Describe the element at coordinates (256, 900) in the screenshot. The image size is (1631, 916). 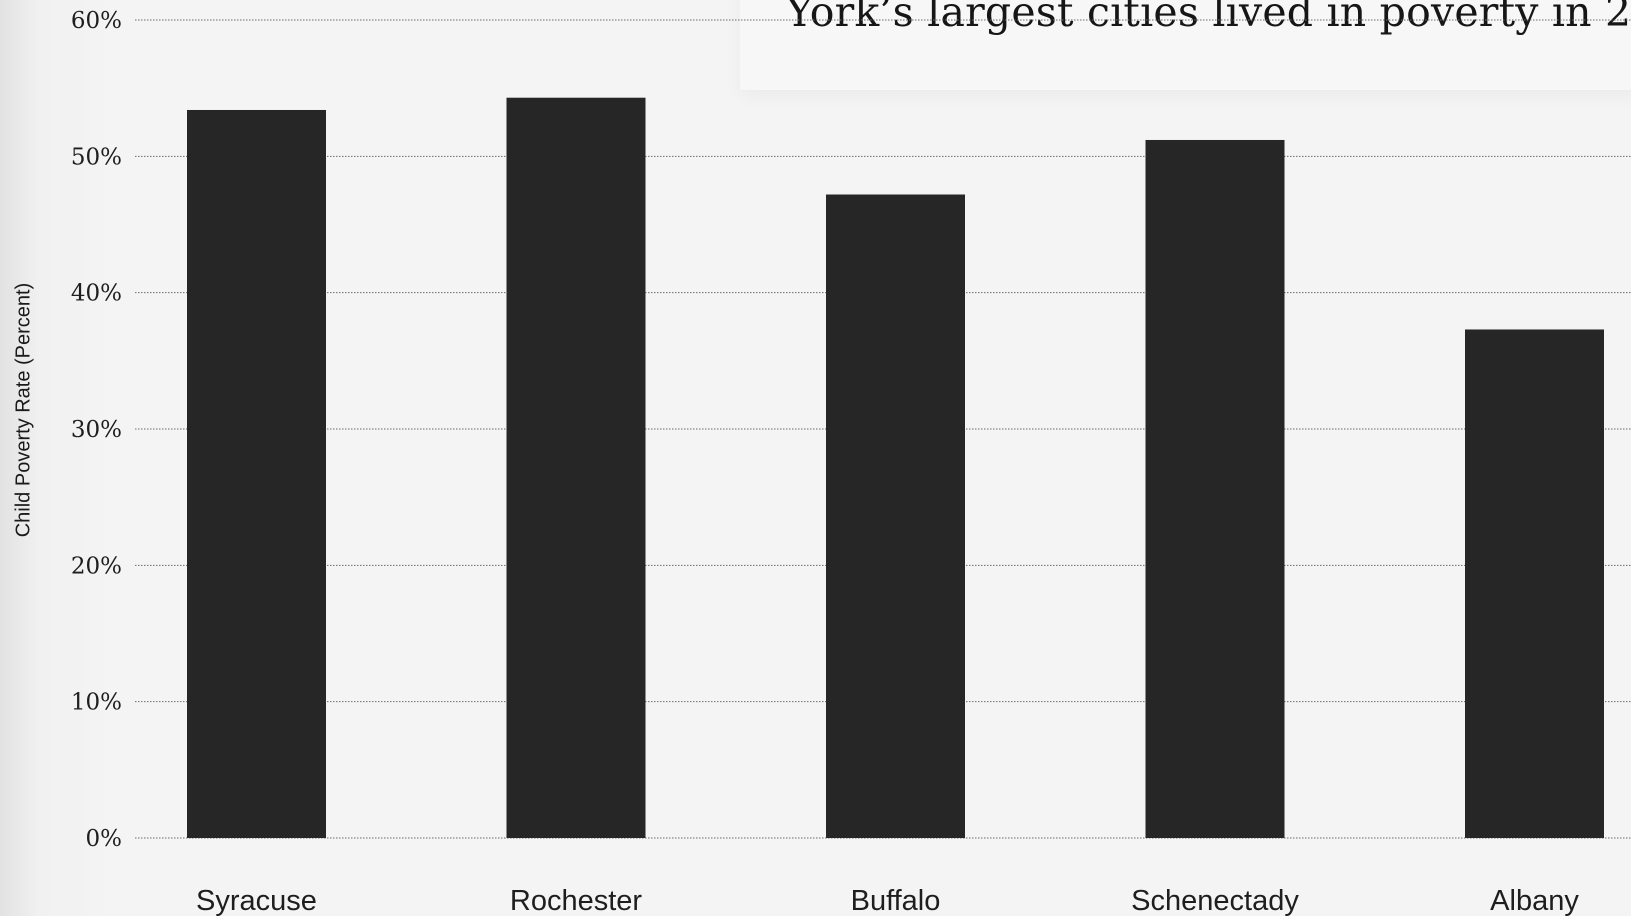
I see `x-category-label: Syracuse` at that location.